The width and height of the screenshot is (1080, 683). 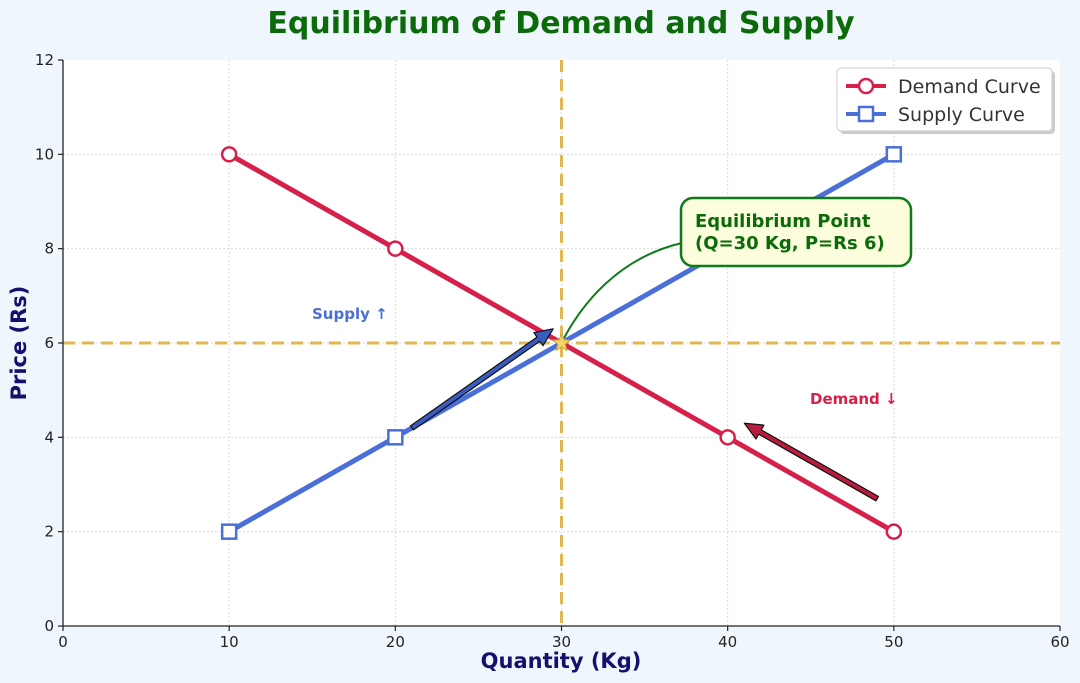 I want to click on arrows, so click(x=644, y=415).